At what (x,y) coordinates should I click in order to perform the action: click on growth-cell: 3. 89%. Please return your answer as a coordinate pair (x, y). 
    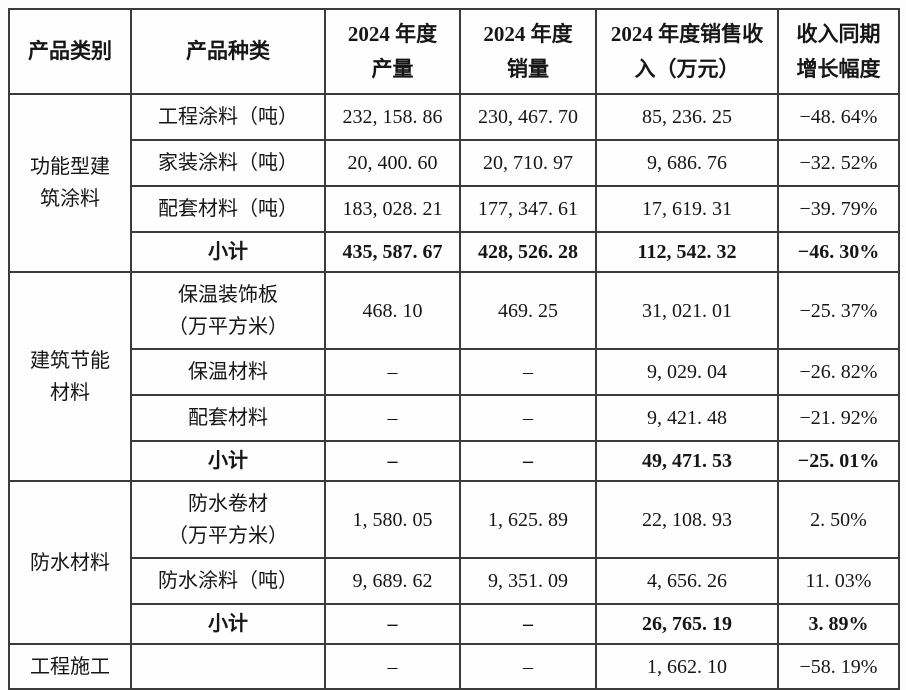
    Looking at the image, I should click on (838, 624).